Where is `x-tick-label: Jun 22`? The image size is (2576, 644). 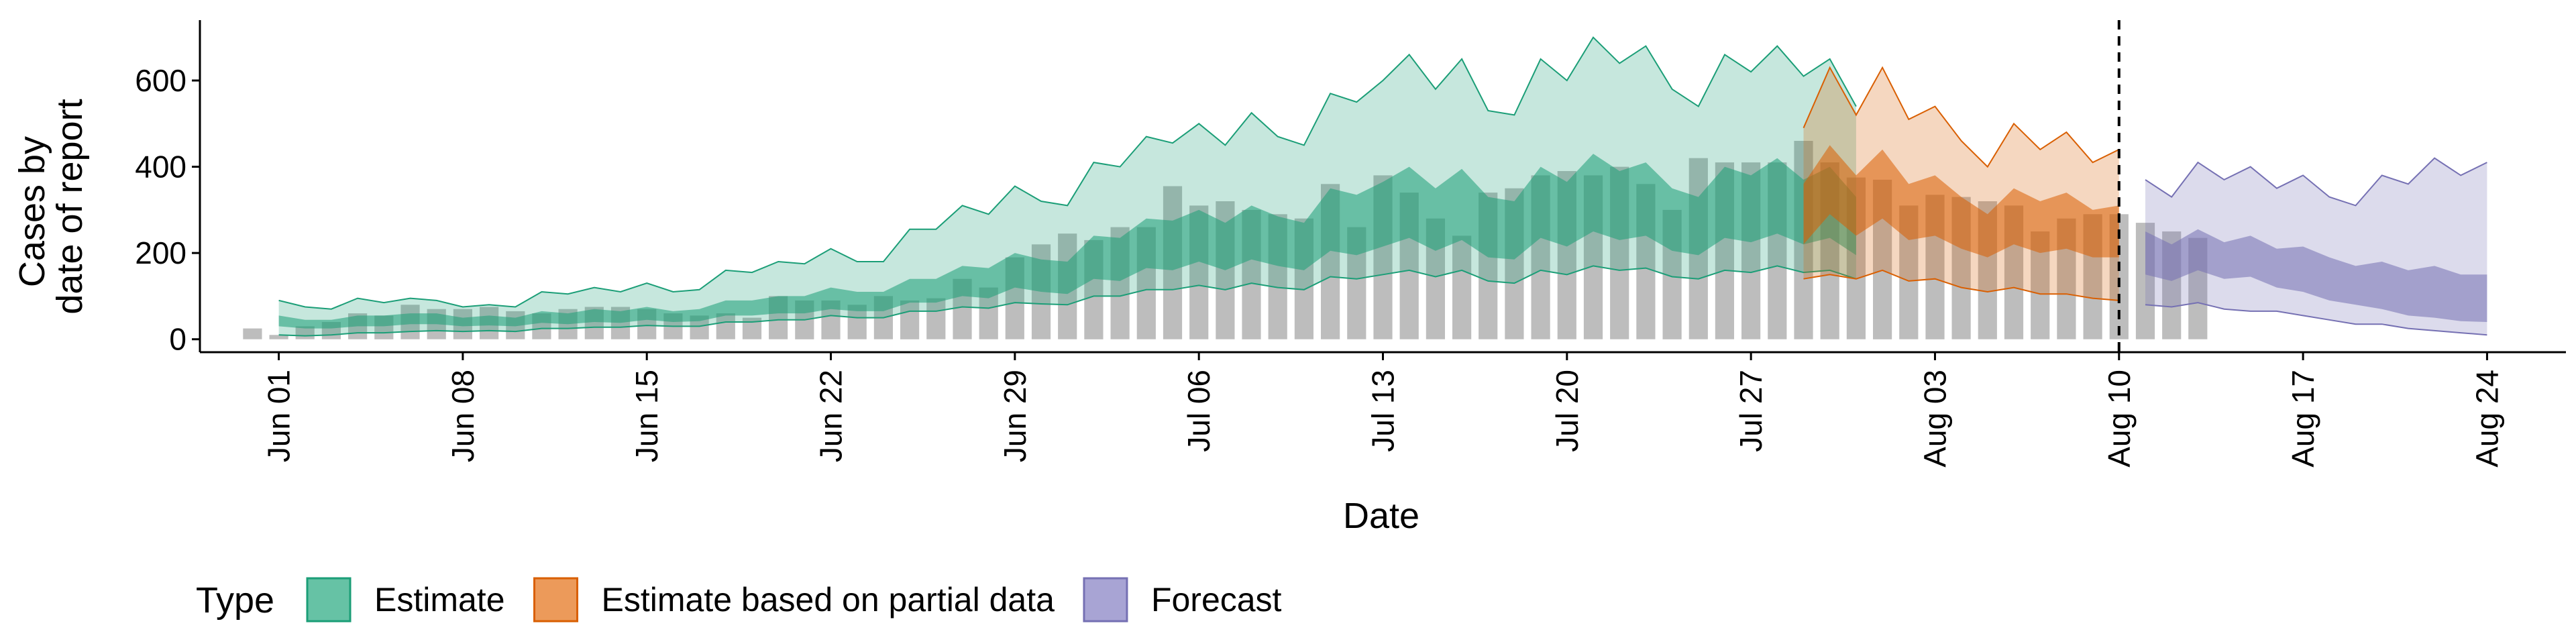 x-tick-label: Jun 22 is located at coordinates (831, 416).